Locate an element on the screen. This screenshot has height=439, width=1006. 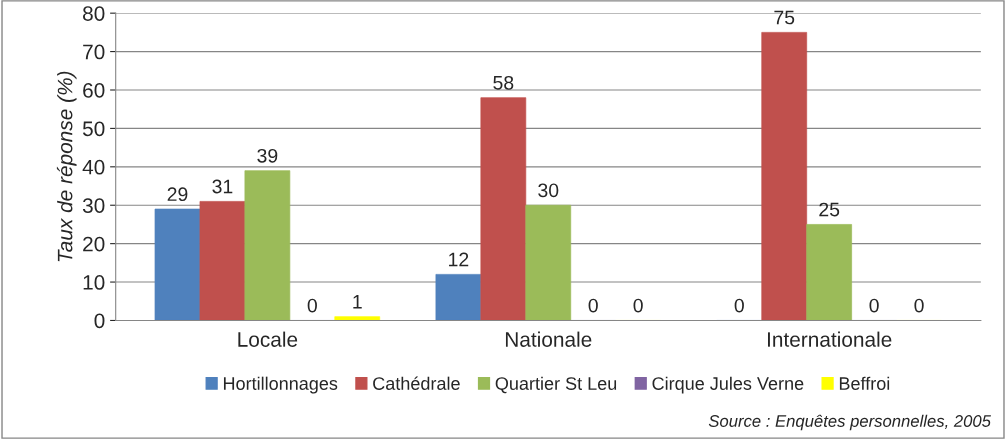
x-tick-label: Internationale is located at coordinates (829, 339).